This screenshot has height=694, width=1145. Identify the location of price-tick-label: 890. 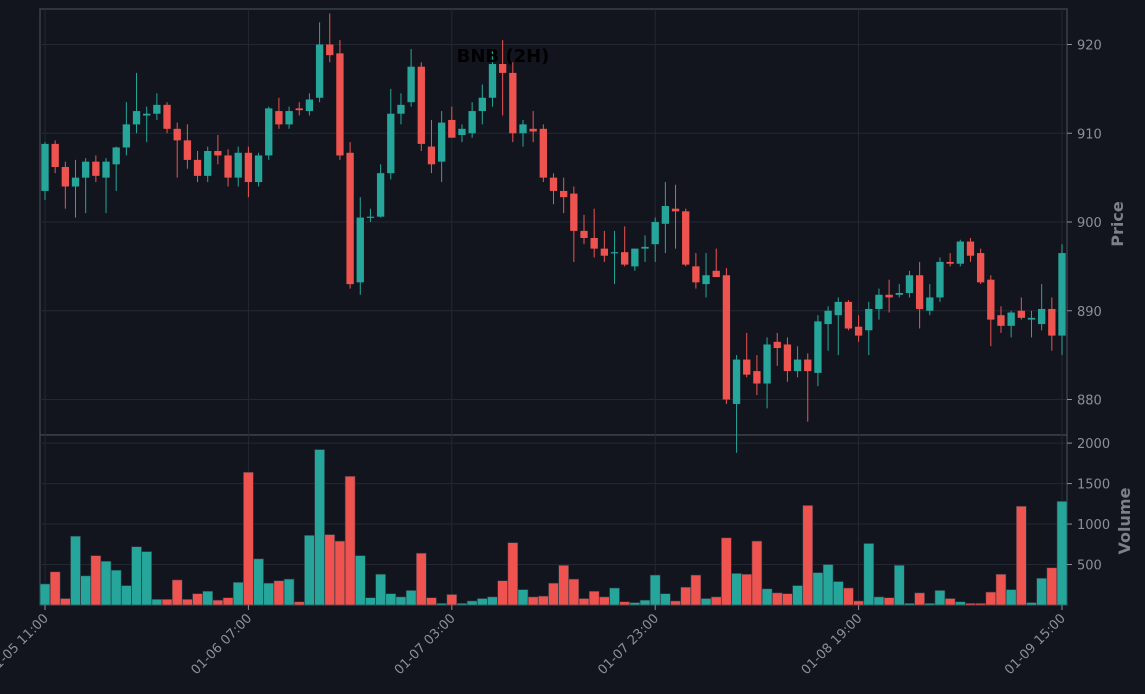
(1089, 312).